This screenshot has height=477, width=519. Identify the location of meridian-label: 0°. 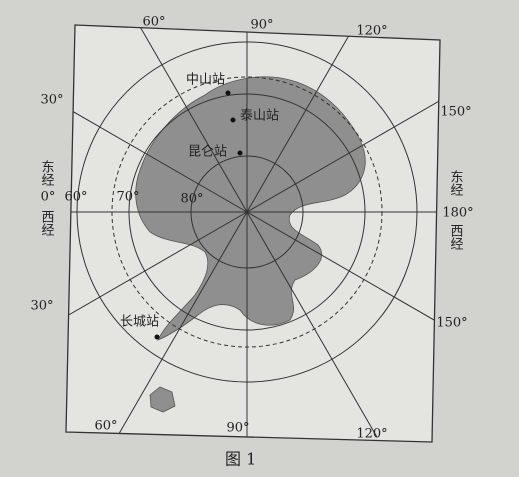
(48, 197).